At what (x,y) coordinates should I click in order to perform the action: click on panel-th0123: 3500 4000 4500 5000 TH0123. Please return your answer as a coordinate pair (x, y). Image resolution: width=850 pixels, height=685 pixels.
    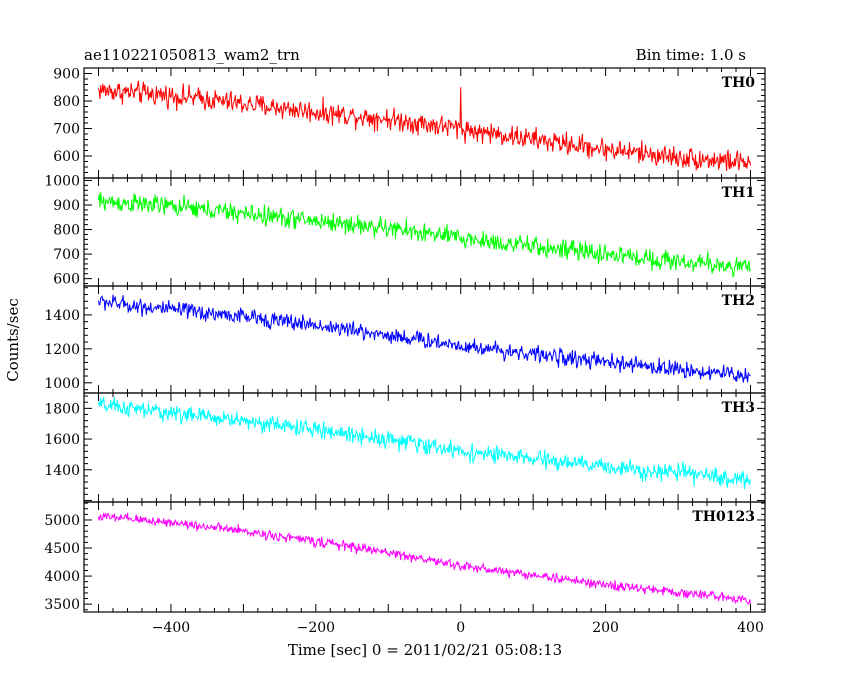
    Looking at the image, I should click on (405, 557).